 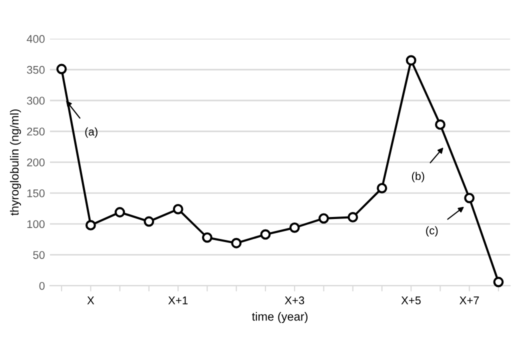 What do you see at coordinates (469, 300) in the screenshot?
I see `x-tick-label: X+7` at bounding box center [469, 300].